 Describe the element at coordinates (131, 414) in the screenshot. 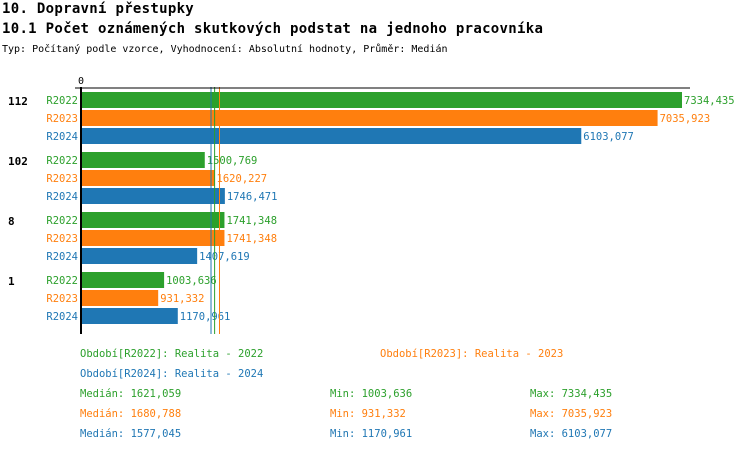

I see `stat-median: Medián: 1680,788` at that location.